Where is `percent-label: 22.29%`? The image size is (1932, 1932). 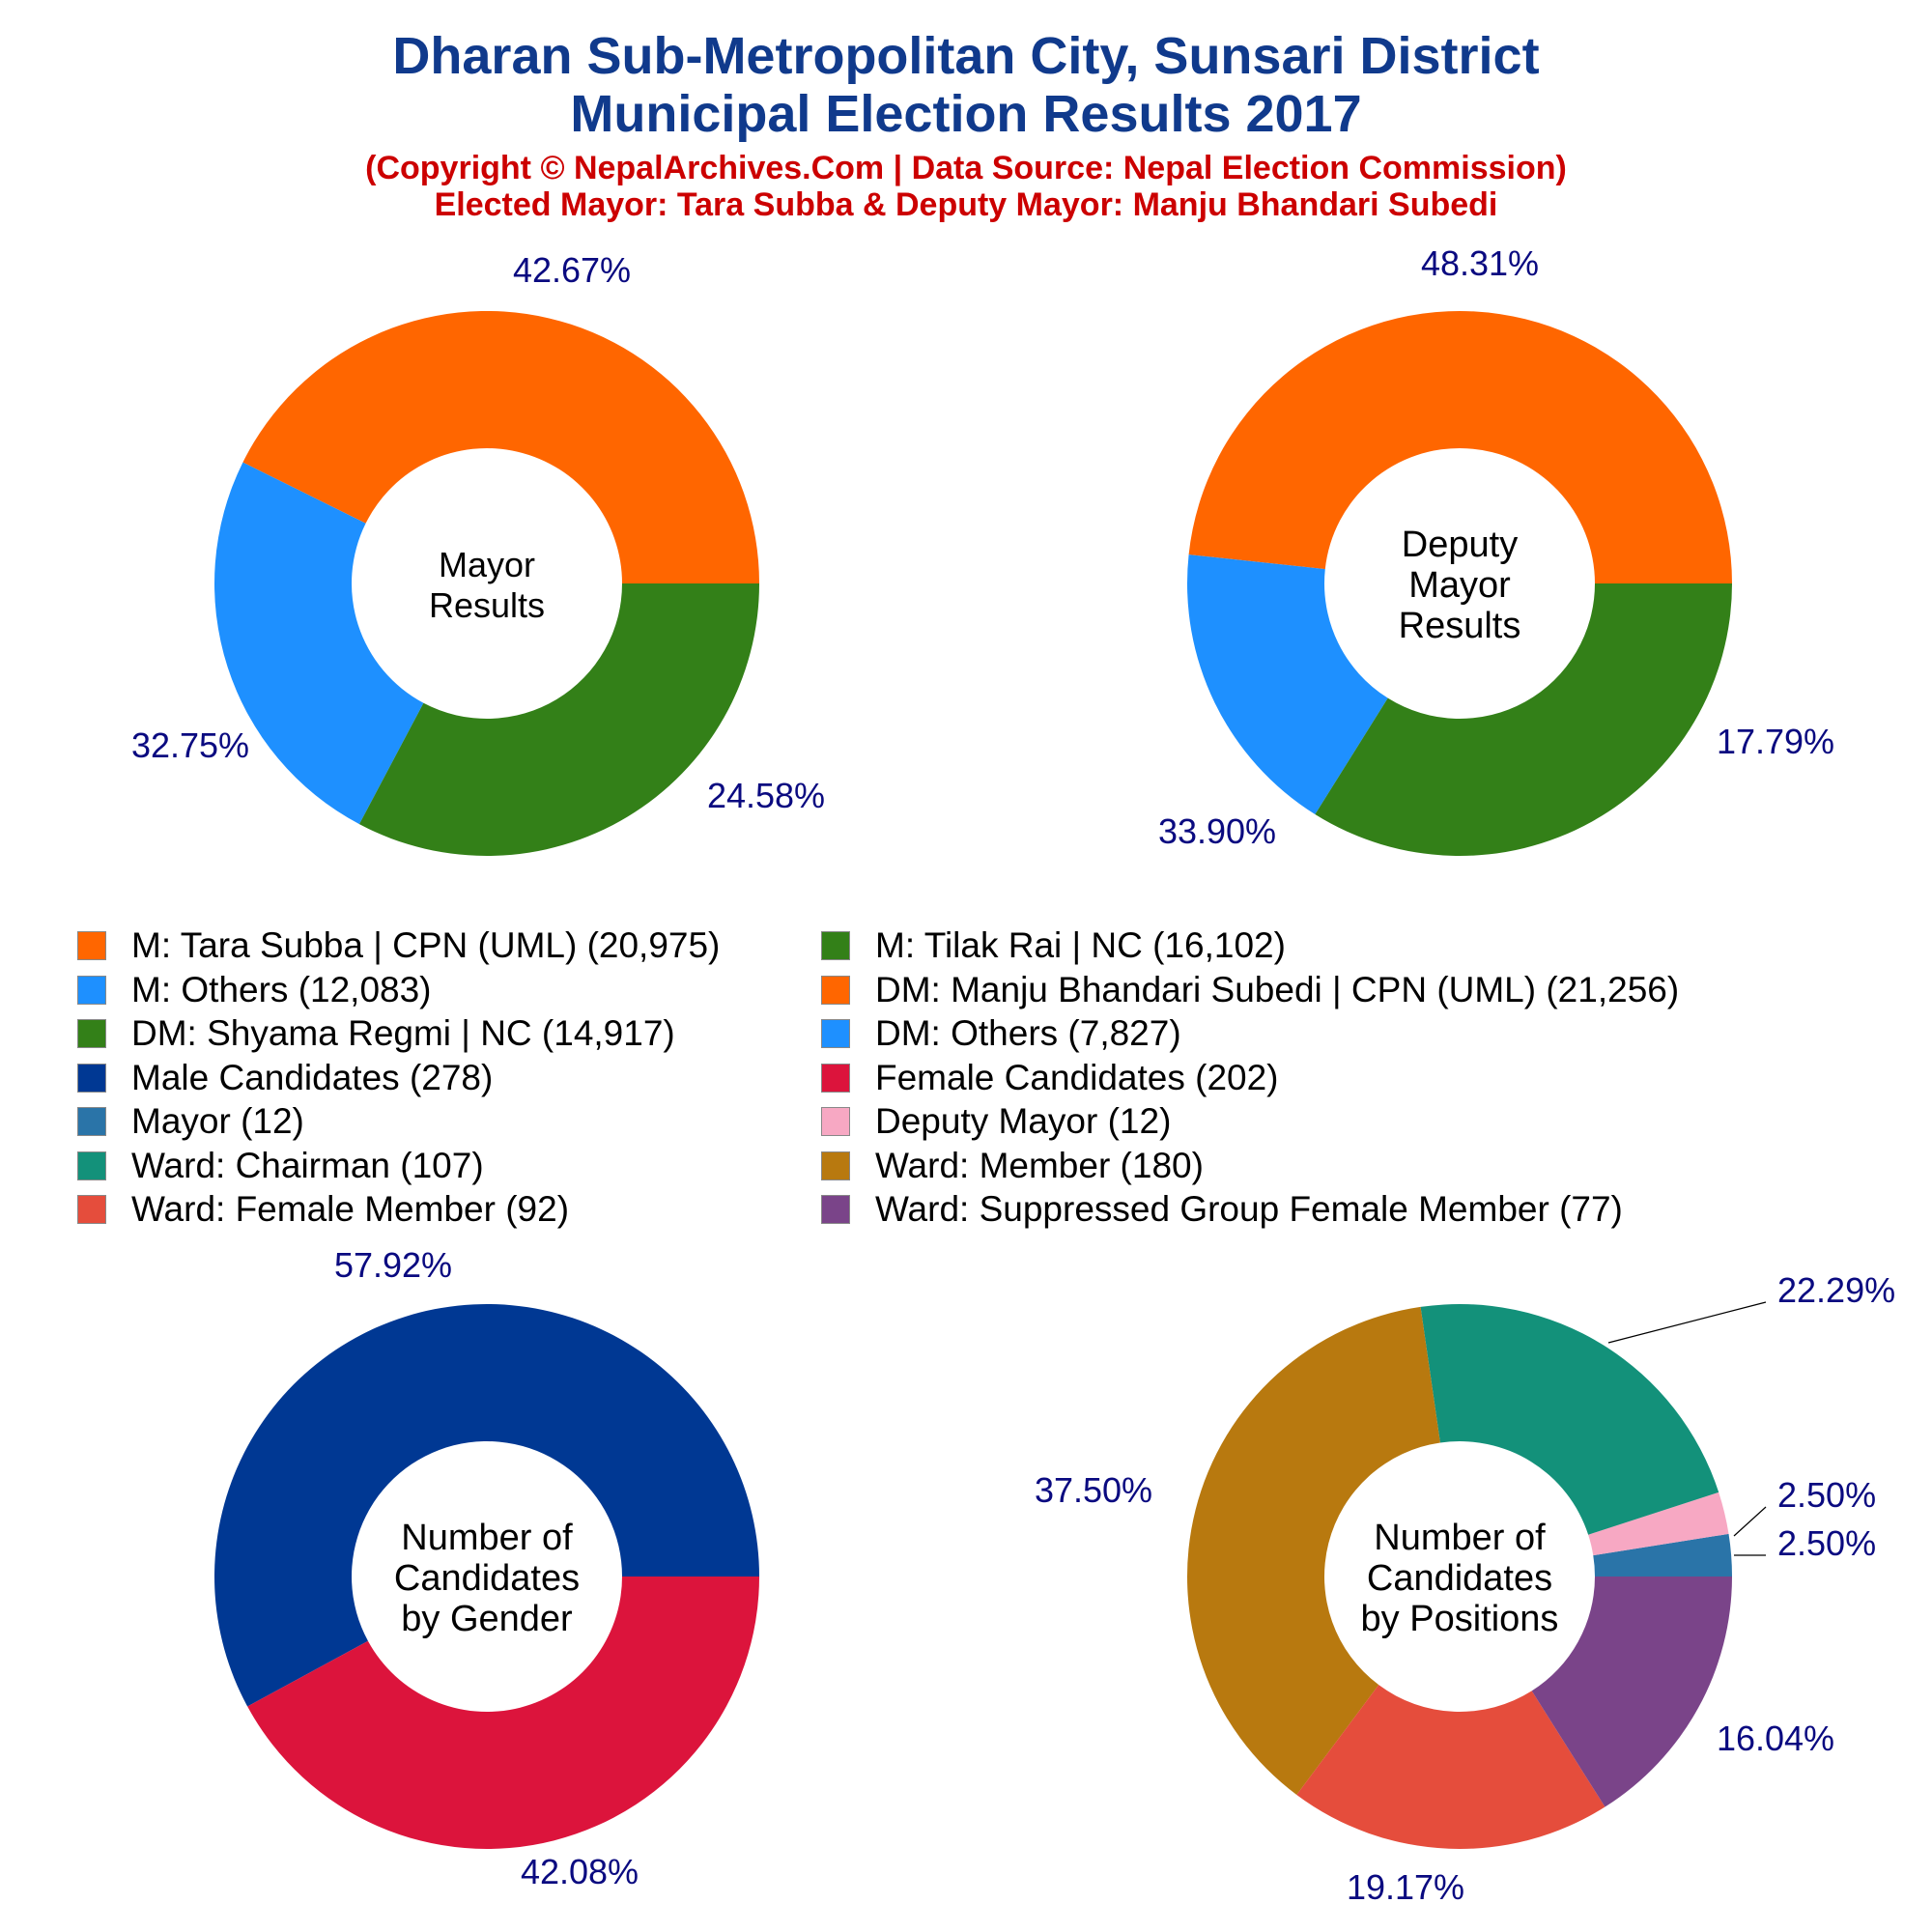 percent-label: 22.29% is located at coordinates (1836, 1290).